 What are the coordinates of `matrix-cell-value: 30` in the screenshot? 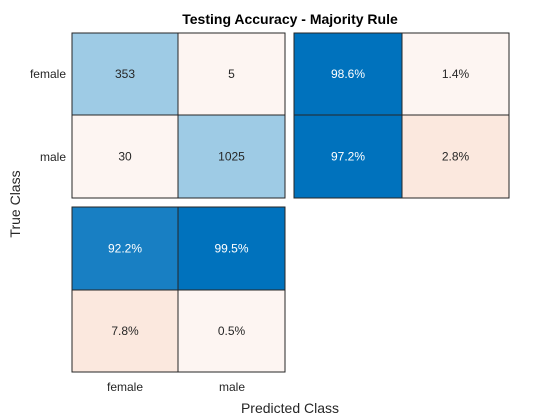 It's located at (125, 157).